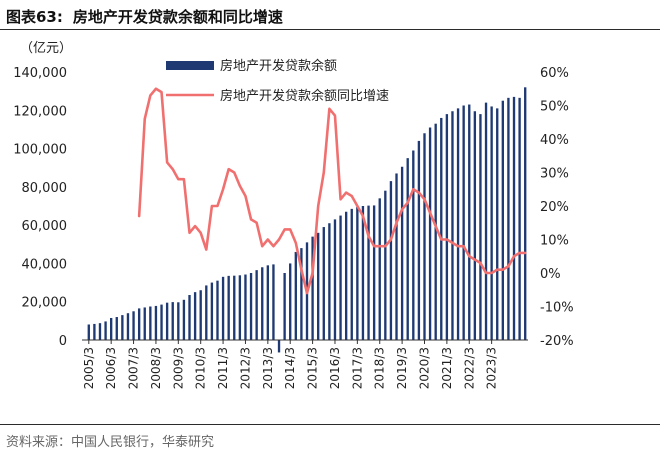  I want to click on x-tick-label: 2016/3, so click(335, 368).